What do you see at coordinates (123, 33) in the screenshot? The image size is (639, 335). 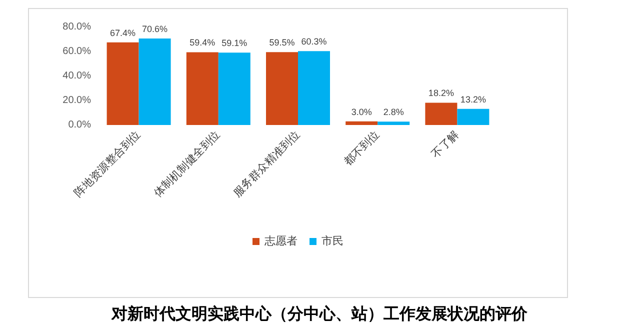 I see `data-label: 67.4%` at bounding box center [123, 33].